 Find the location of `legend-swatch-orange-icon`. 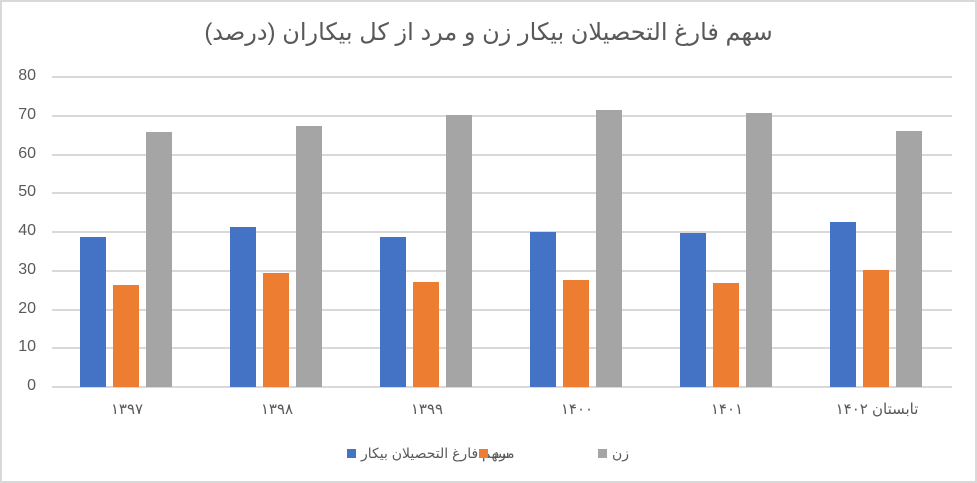

legend-swatch-orange-icon is located at coordinates (483, 453).